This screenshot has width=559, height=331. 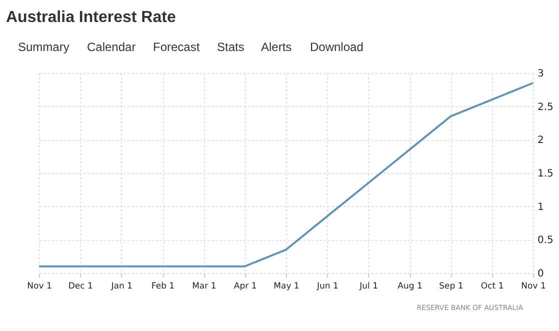 What do you see at coordinates (546, 107) in the screenshot?
I see `y-tick-label: 2.5` at bounding box center [546, 107].